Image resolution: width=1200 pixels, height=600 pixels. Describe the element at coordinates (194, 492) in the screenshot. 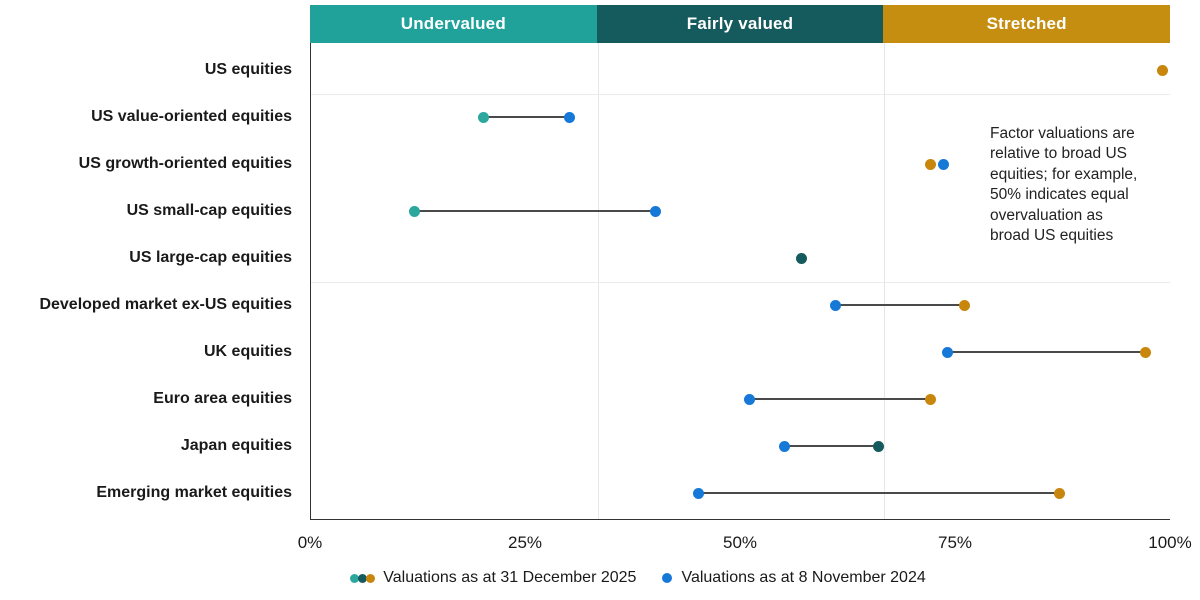

I see `row-label: Emerging market equities` at that location.